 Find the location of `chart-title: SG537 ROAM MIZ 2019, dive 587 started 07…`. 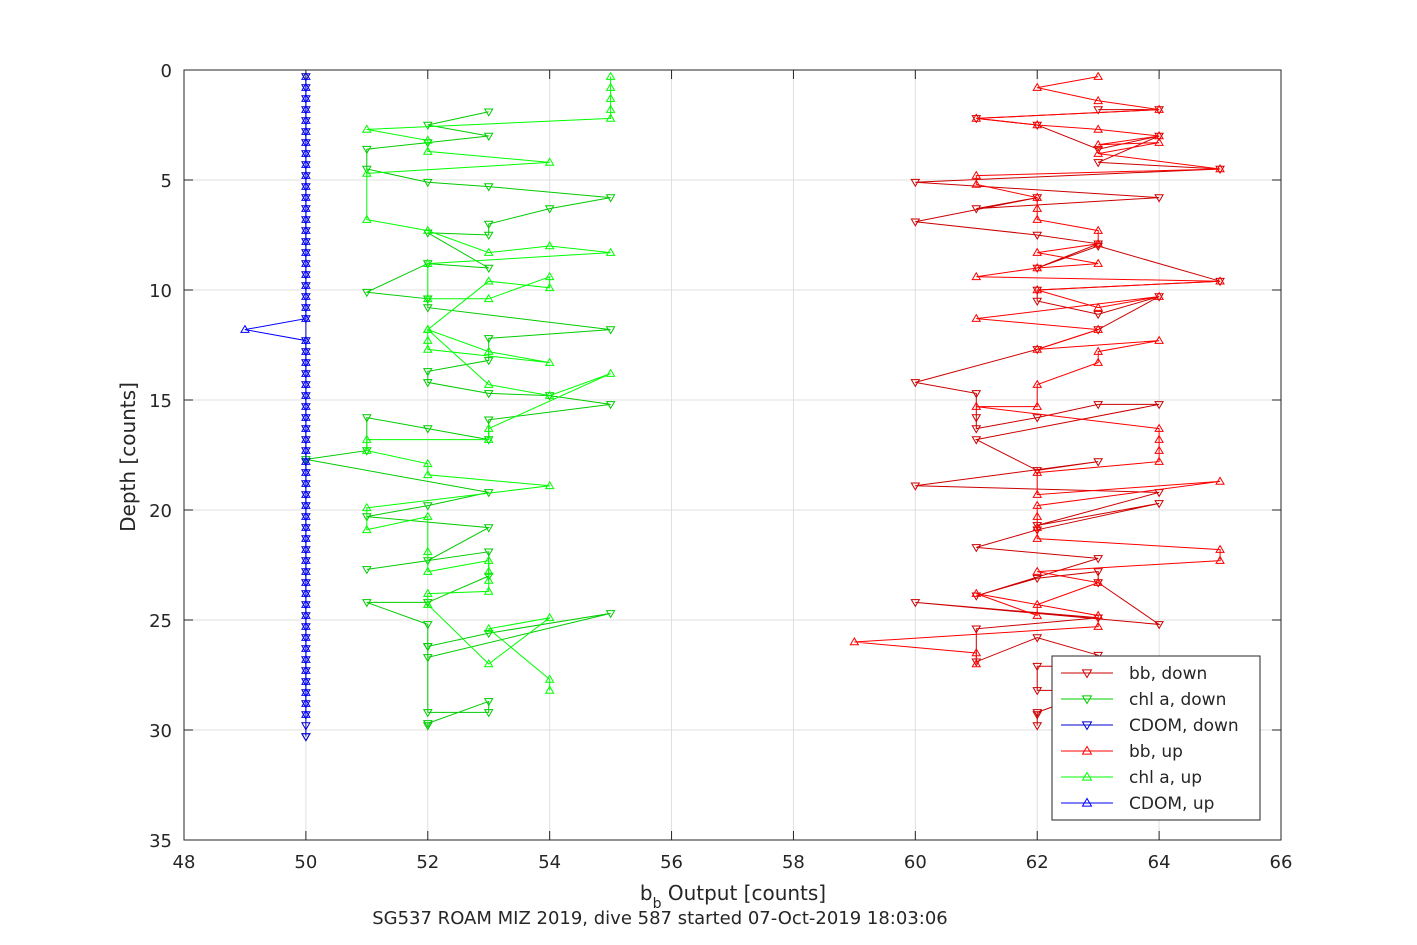

chart-title: SG537 ROAM MIZ 2019, dive 587 started 07… is located at coordinates (660, 918).